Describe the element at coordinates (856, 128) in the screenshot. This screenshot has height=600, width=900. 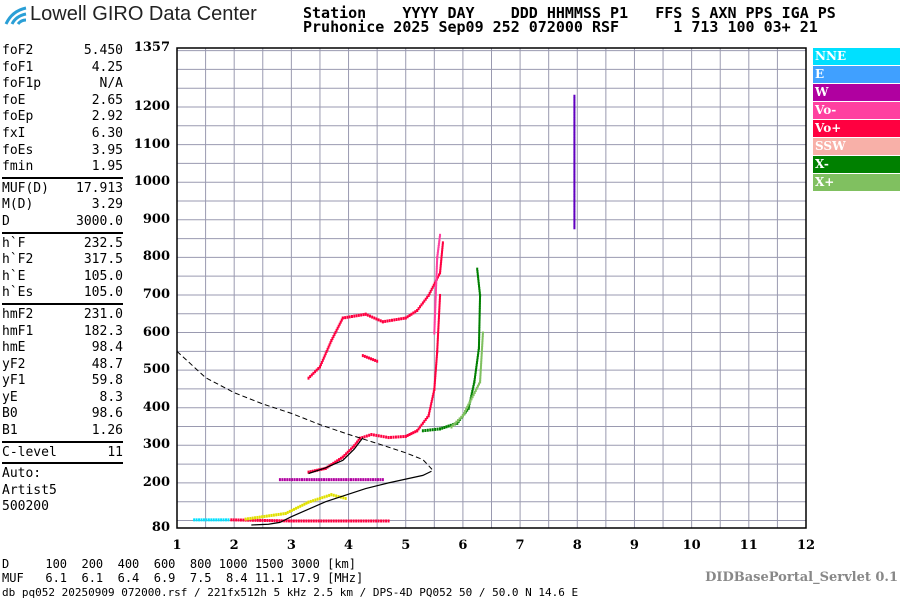
I see `legend-item: Vo+` at that location.